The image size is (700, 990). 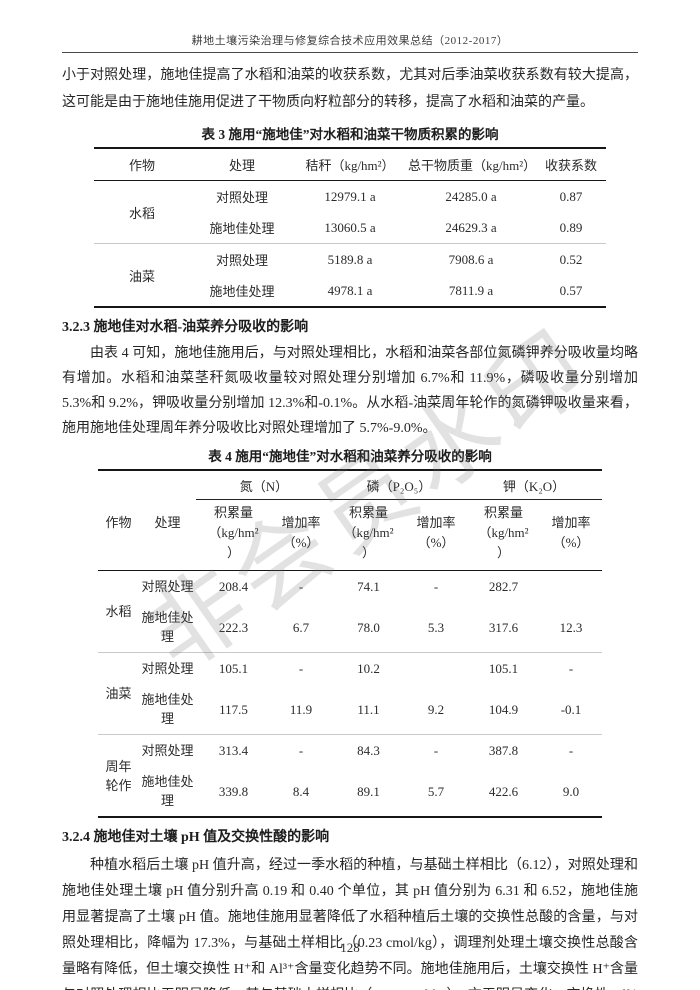 I want to click on table-row: 施地佳处理 13060.5 a 24629.3 a 0.89, so click(x=350, y=228).